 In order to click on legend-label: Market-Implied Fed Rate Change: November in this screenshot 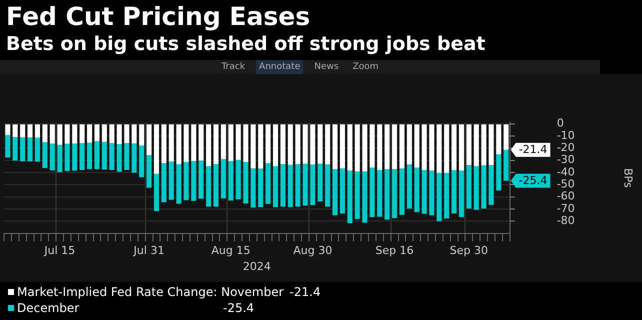, I will do `click(150, 292)`.